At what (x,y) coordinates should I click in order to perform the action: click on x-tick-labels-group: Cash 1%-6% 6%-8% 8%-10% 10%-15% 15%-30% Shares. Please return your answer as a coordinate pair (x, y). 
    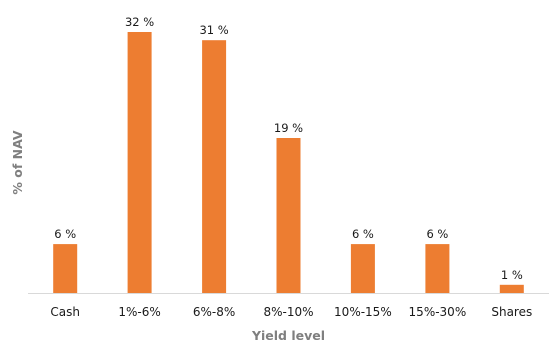
    Looking at the image, I should click on (291, 312).